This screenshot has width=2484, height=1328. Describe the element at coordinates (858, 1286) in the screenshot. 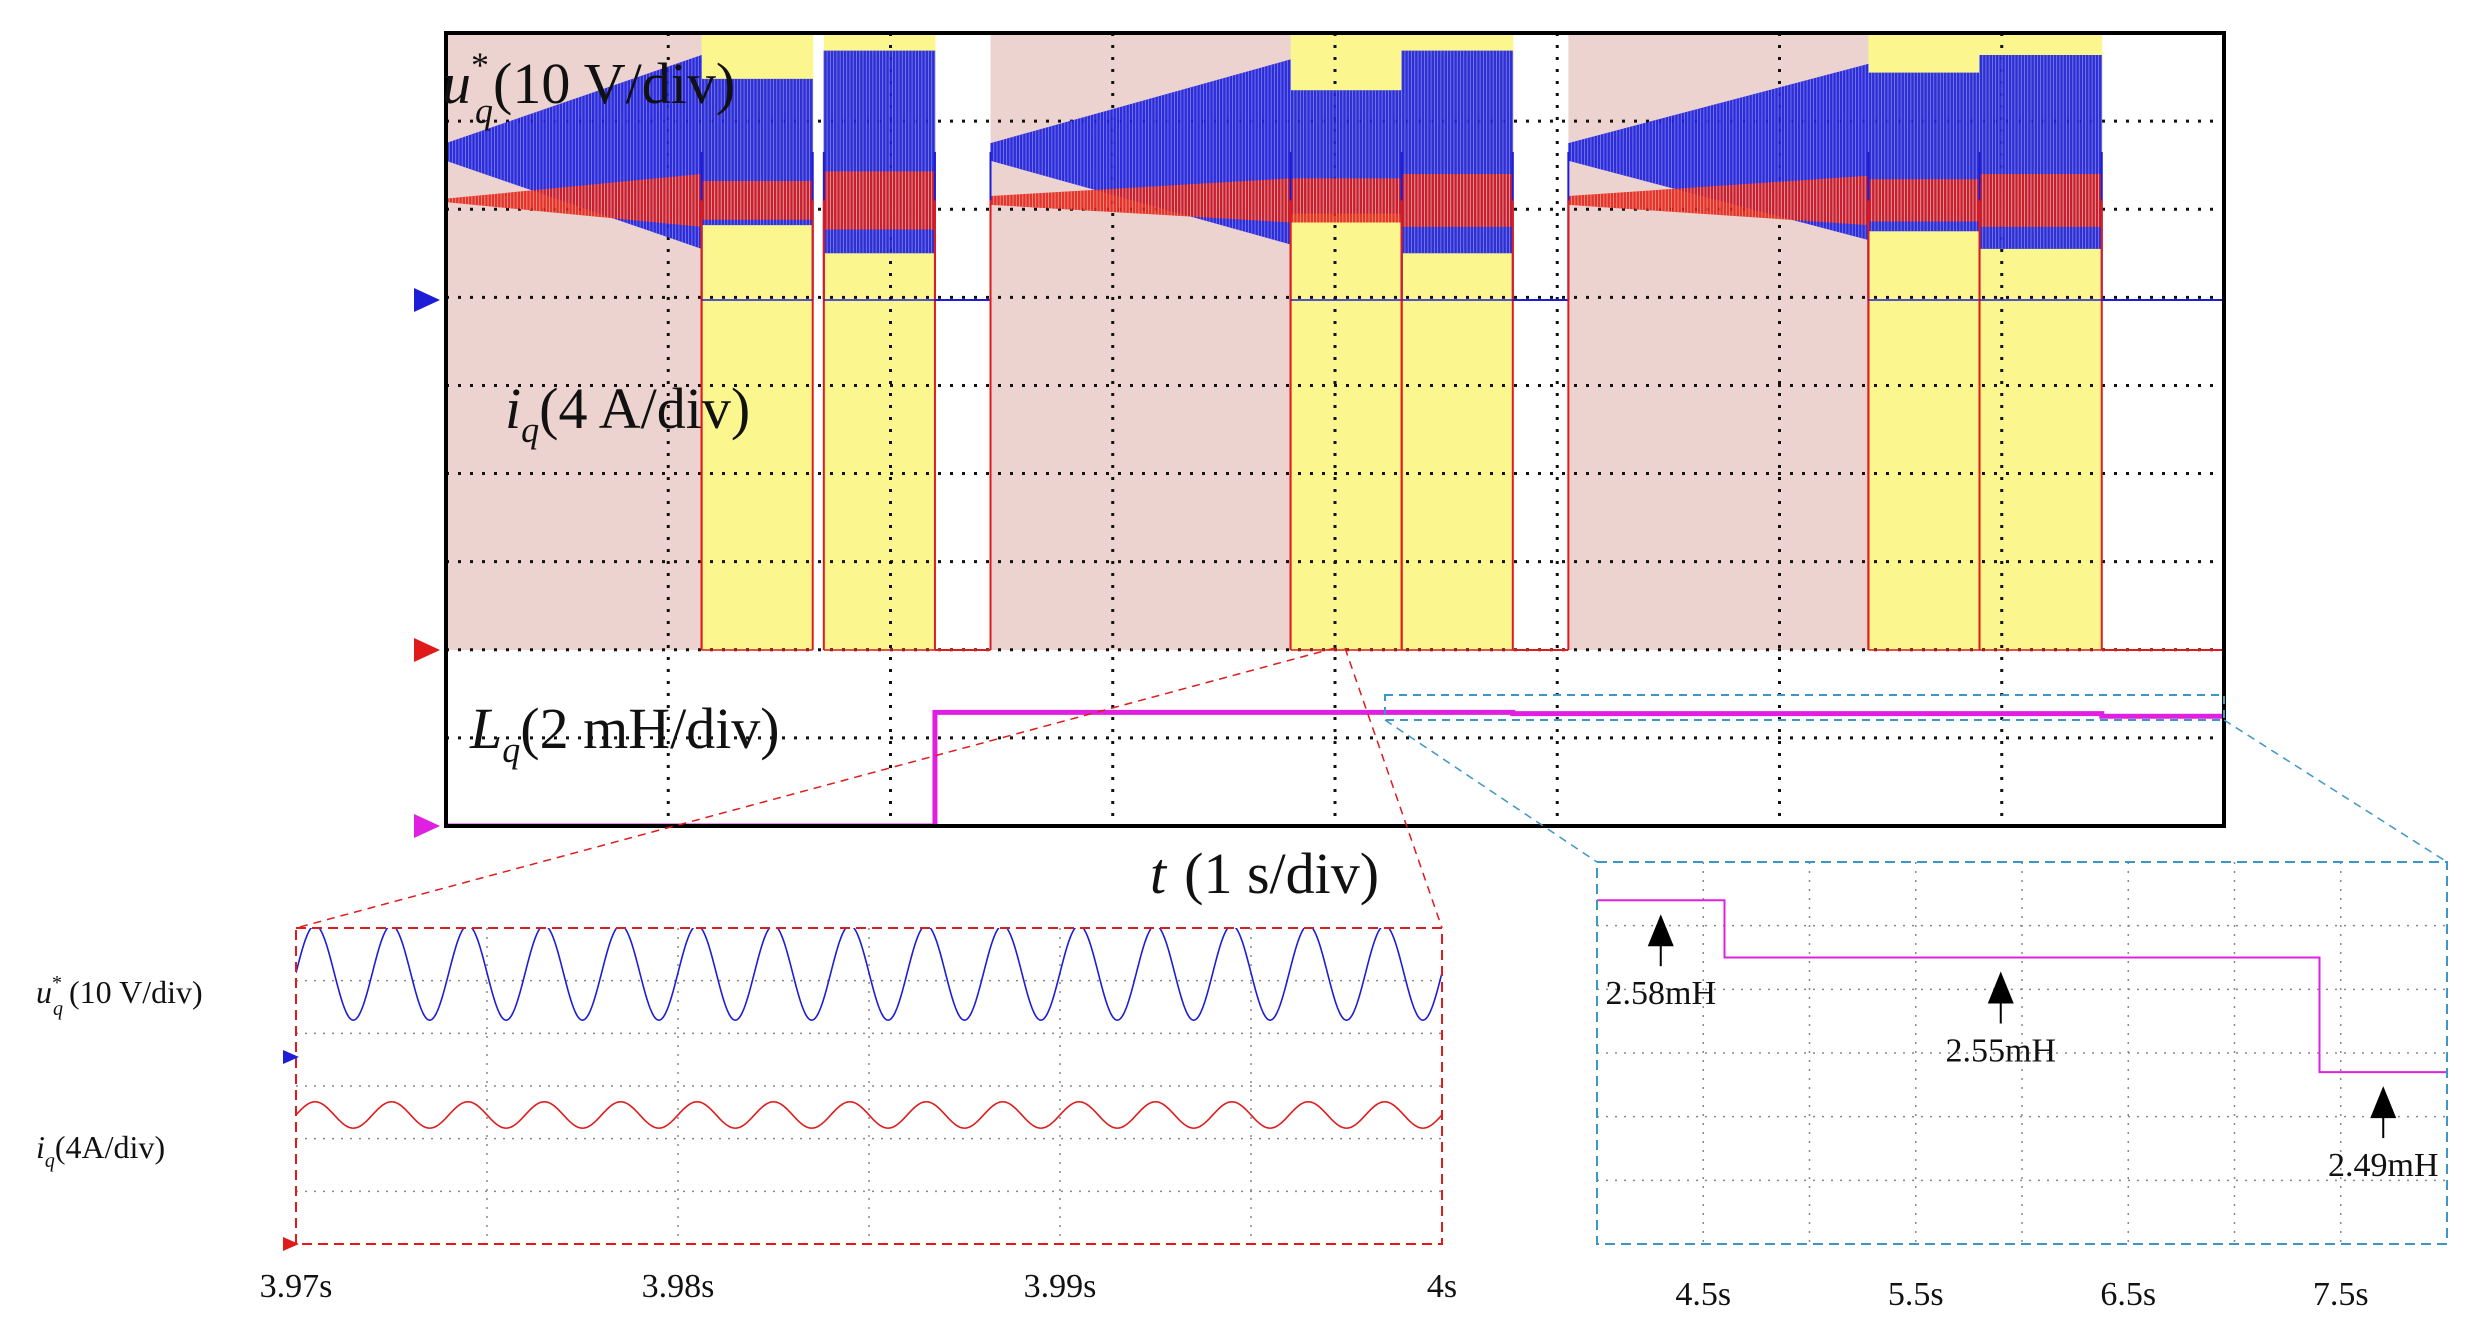

I see `zoom-left-tick-labels: 3.97s 3.98s 3.99s 4s` at that location.